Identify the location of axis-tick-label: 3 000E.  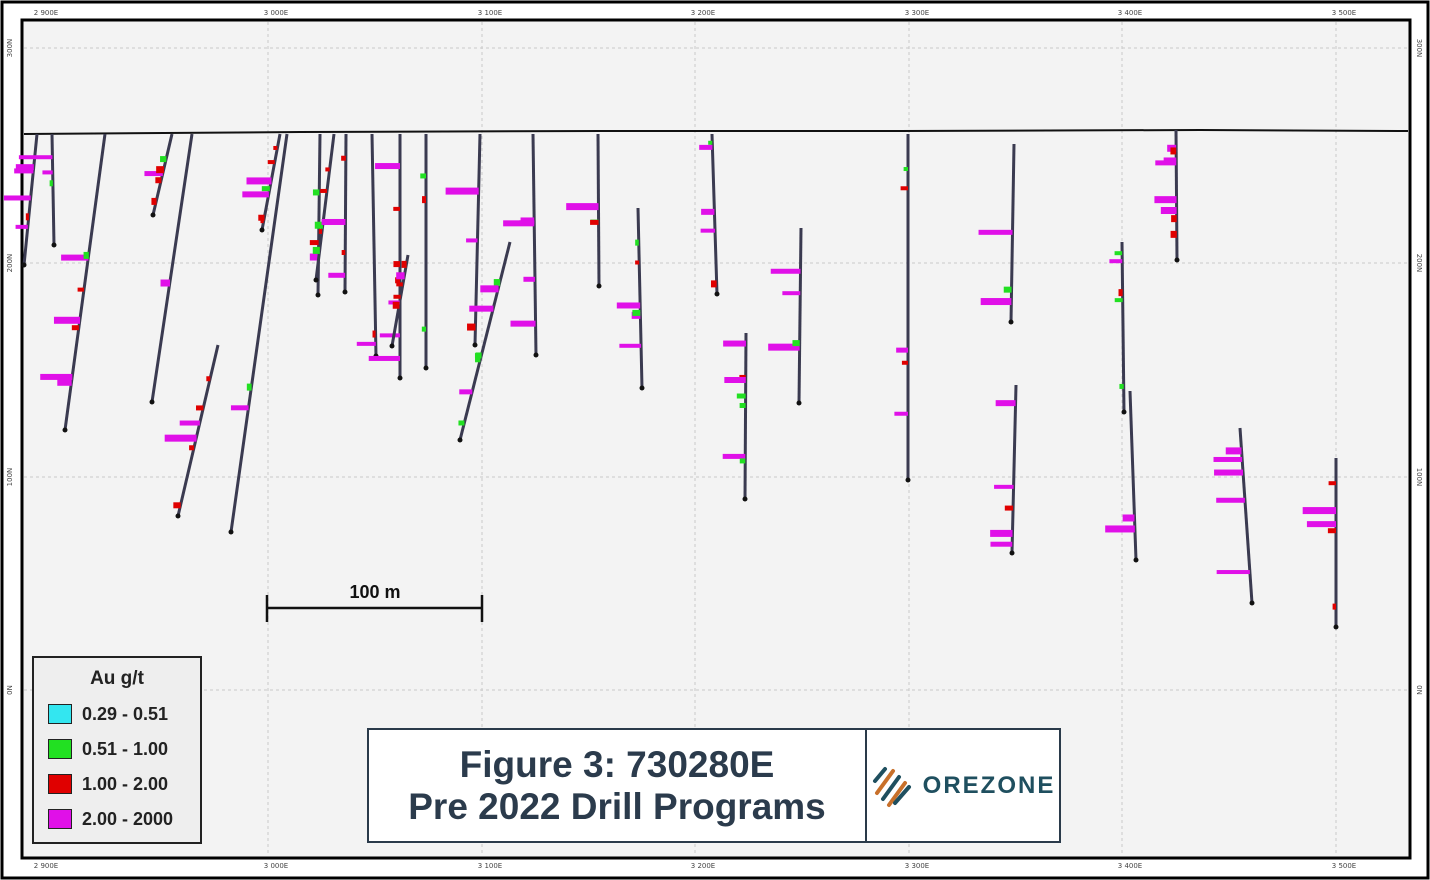
(276, 13).